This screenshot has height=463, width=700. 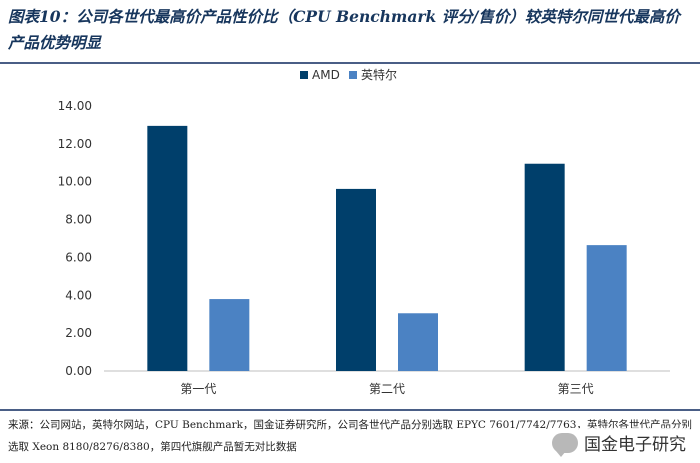 I want to click on y-tick-label: 2.00, so click(x=78, y=333).